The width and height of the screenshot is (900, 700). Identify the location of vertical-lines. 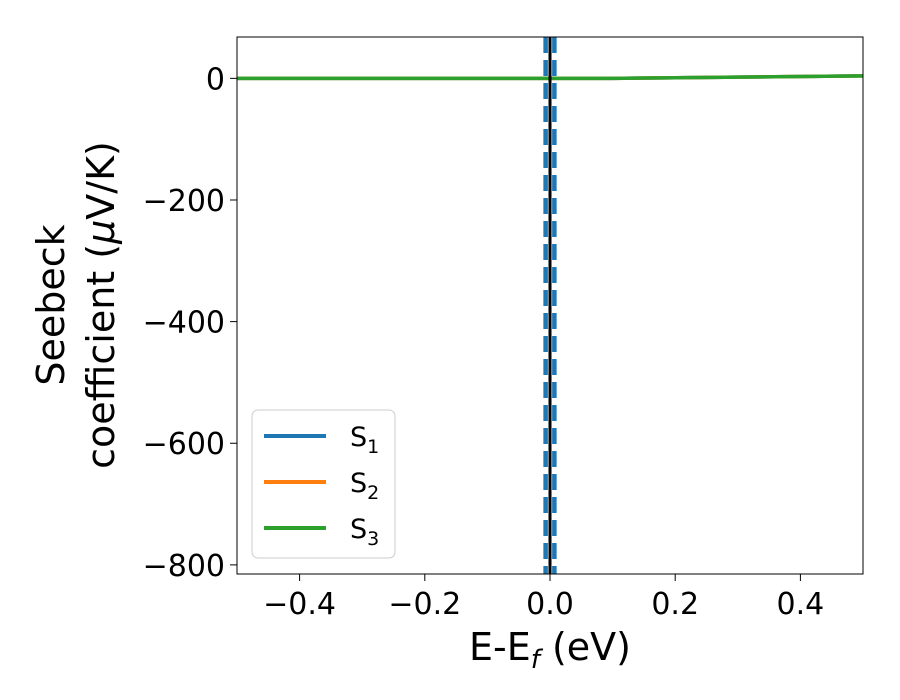
(550, 305).